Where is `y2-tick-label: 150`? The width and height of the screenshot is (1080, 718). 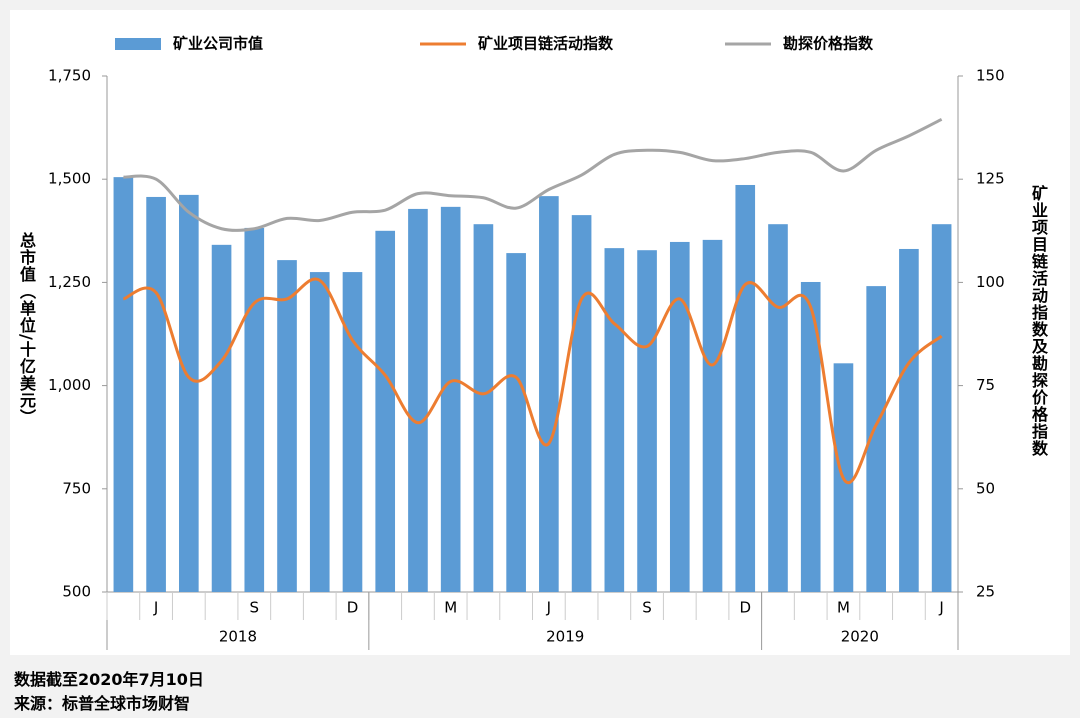
y2-tick-label: 150 is located at coordinates (990, 76).